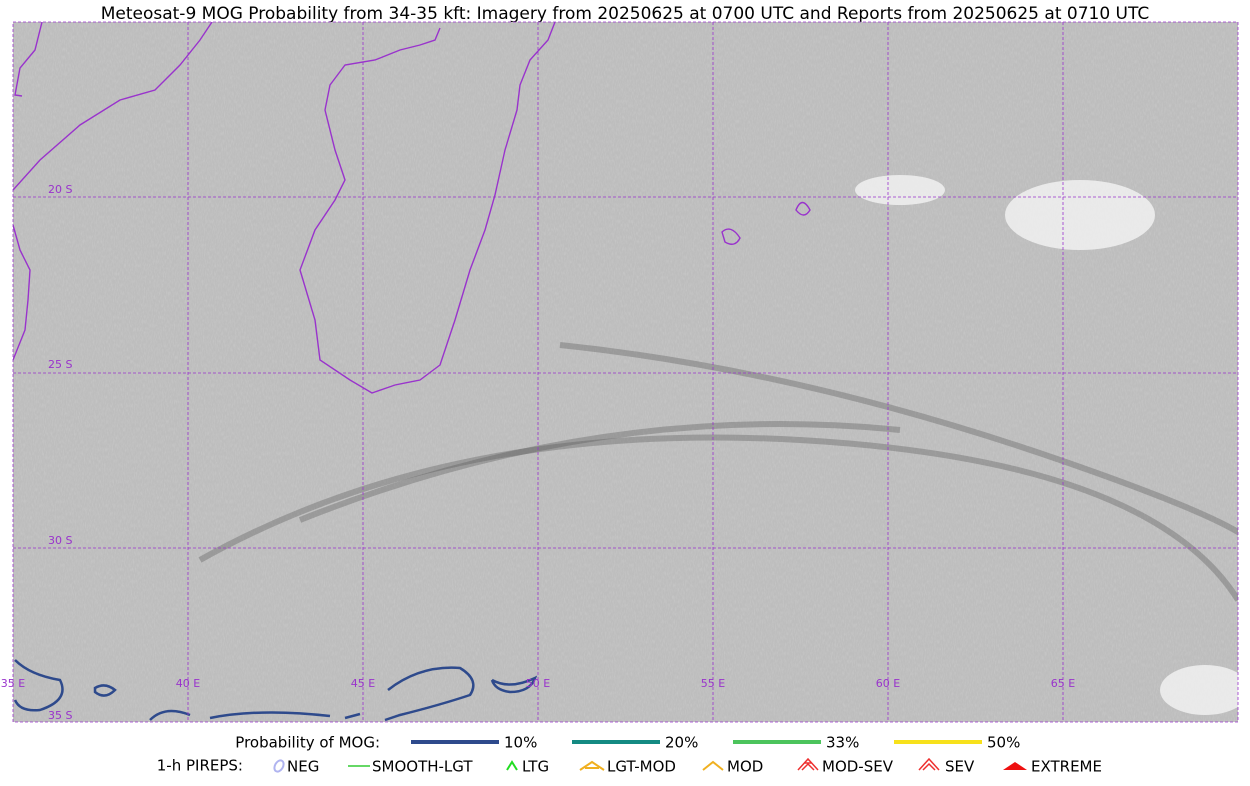  I want to click on probability-contours, so click(275, 690).